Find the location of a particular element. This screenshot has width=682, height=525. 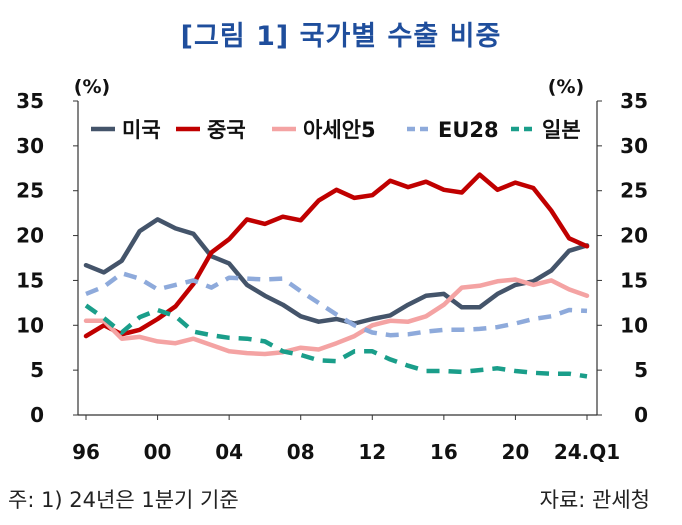

x-tick-label: 12 is located at coordinates (372, 452).